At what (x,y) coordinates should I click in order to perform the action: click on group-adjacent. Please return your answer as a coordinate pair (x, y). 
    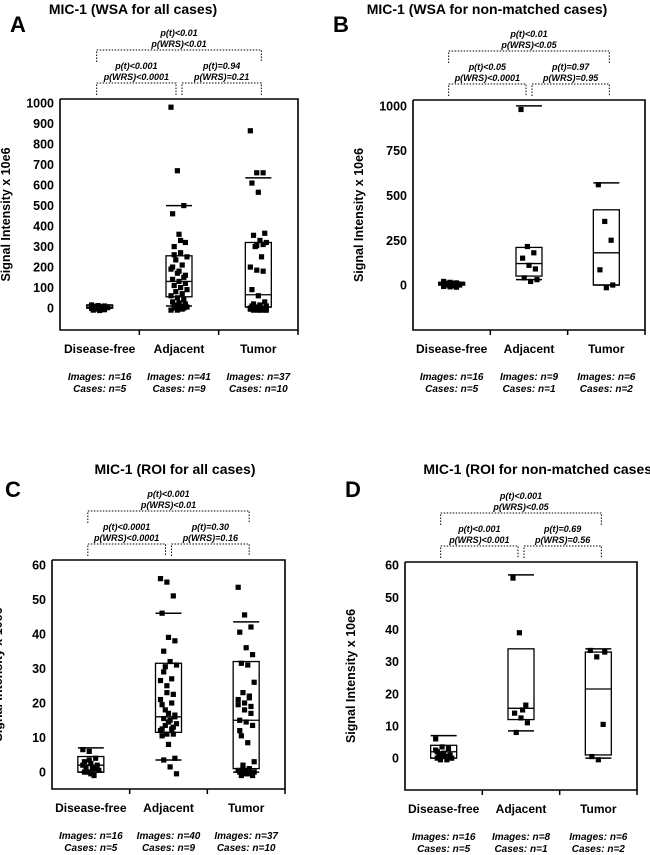
    Looking at the image, I should click on (168, 676).